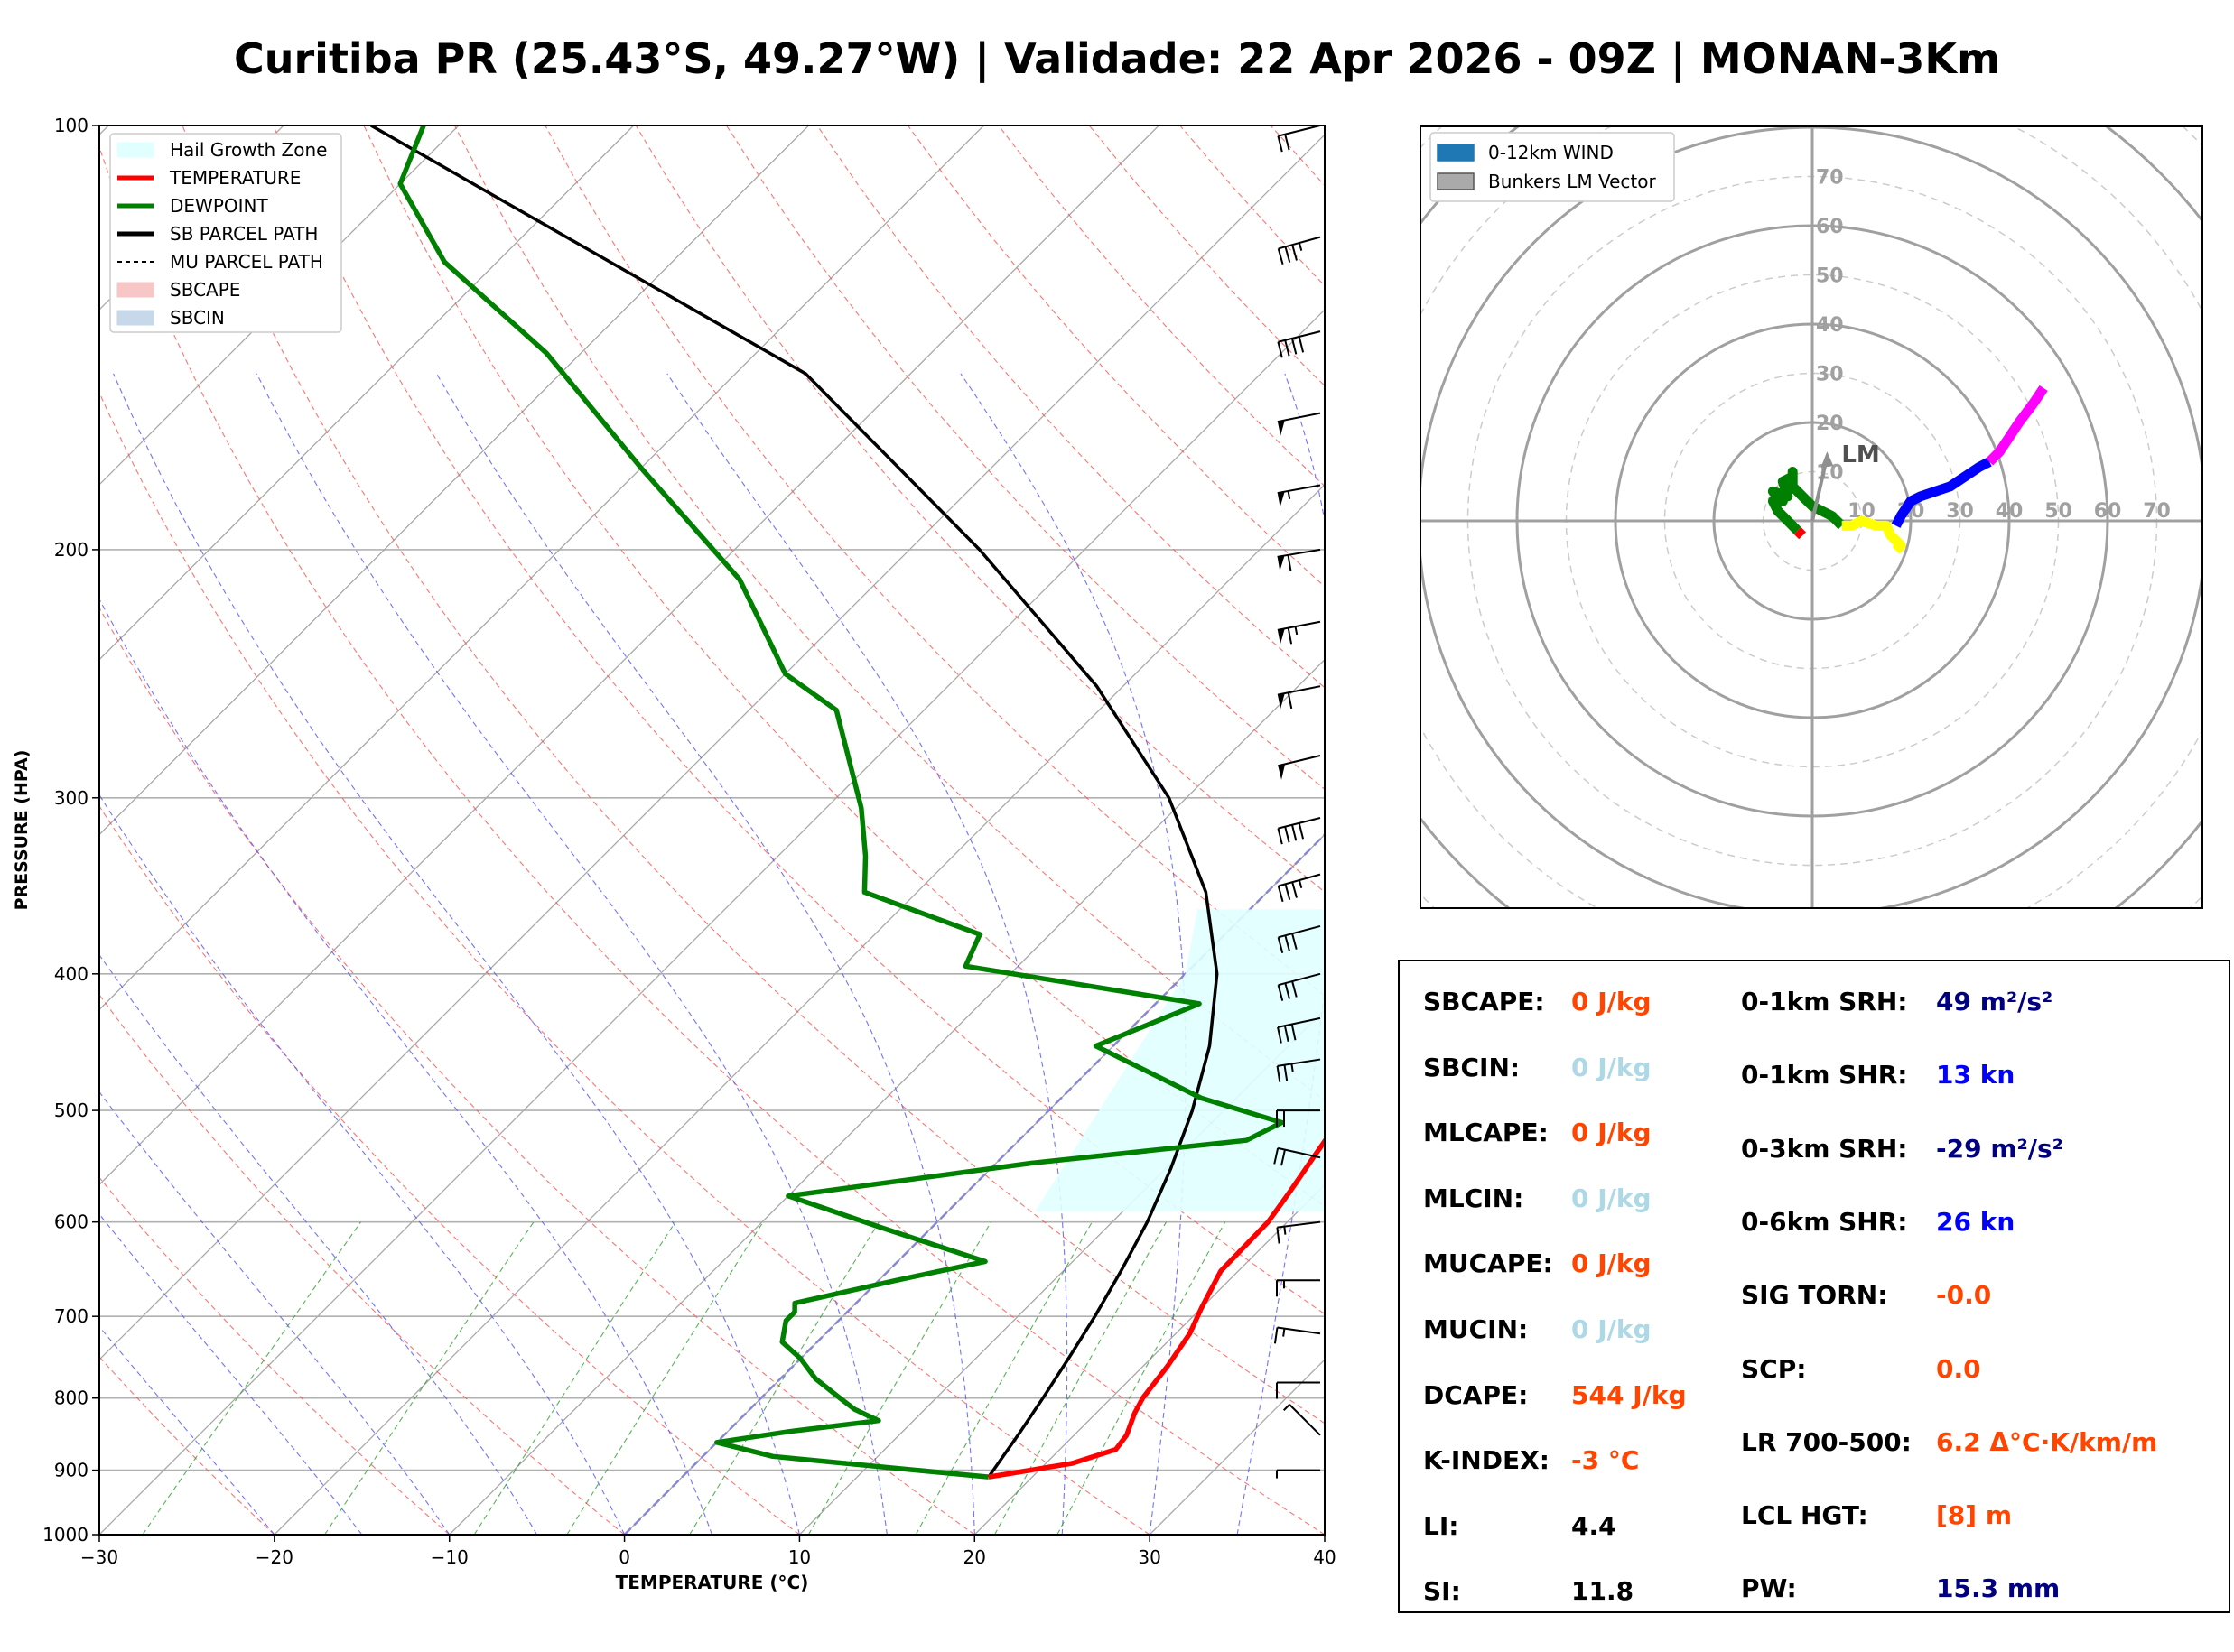 Image resolution: width=2234 pixels, height=1652 pixels. What do you see at coordinates (99, 1557) in the screenshot?
I see `x-tick-label: −30` at bounding box center [99, 1557].